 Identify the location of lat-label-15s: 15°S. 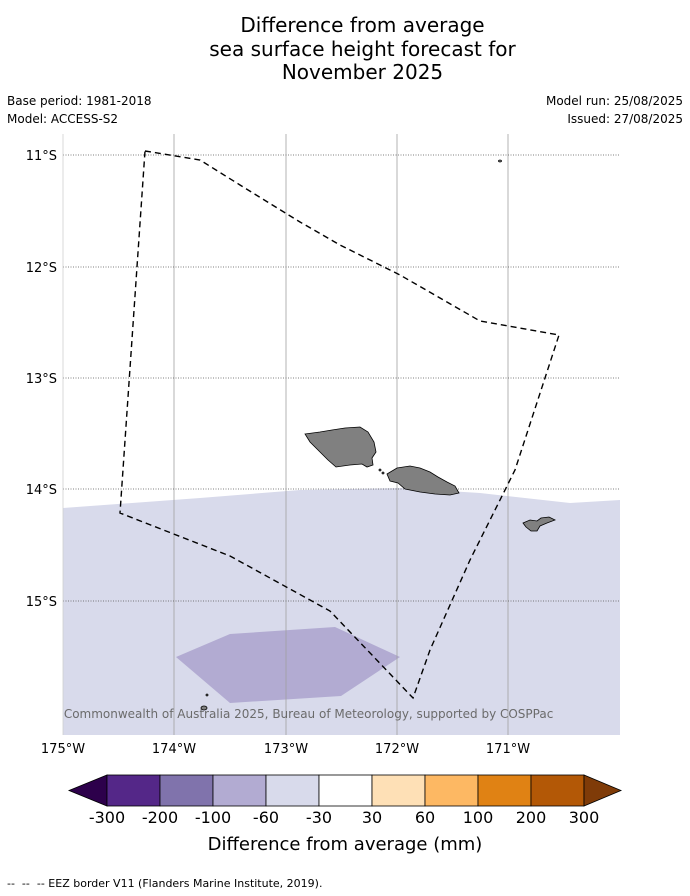
(41, 602).